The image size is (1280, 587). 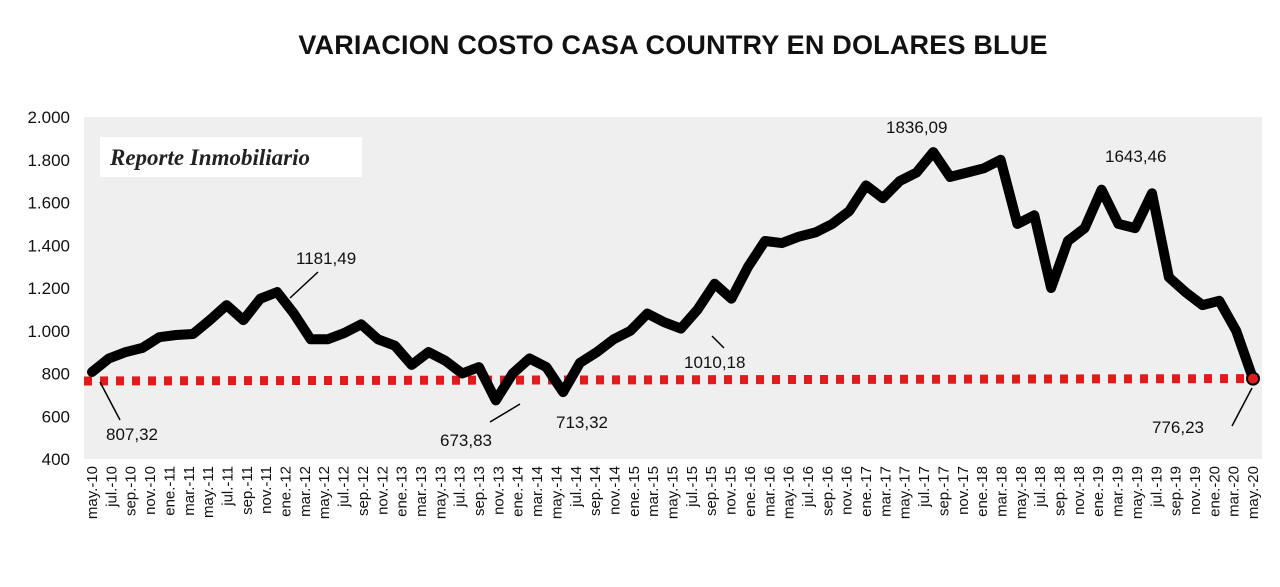 What do you see at coordinates (169, 491) in the screenshot?
I see `x-tick-label: ene.-11` at bounding box center [169, 491].